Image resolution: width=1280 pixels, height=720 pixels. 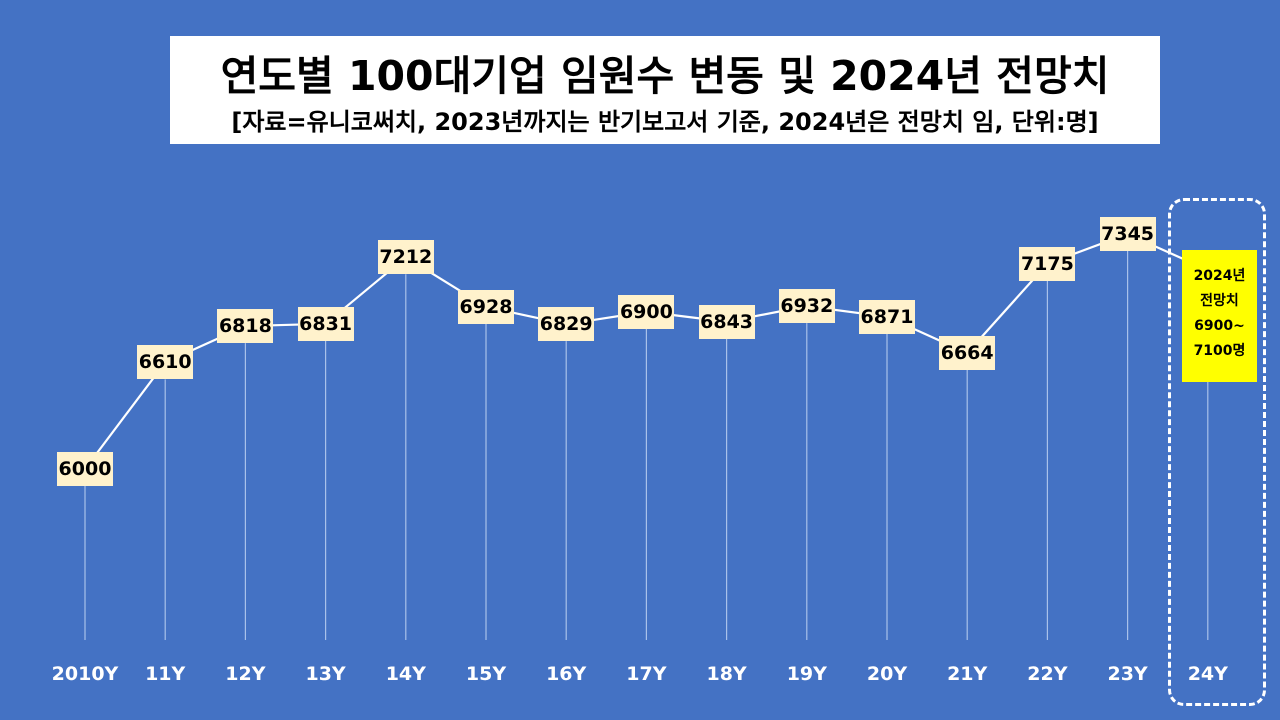 I want to click on data-label: 6610, so click(x=165, y=362).